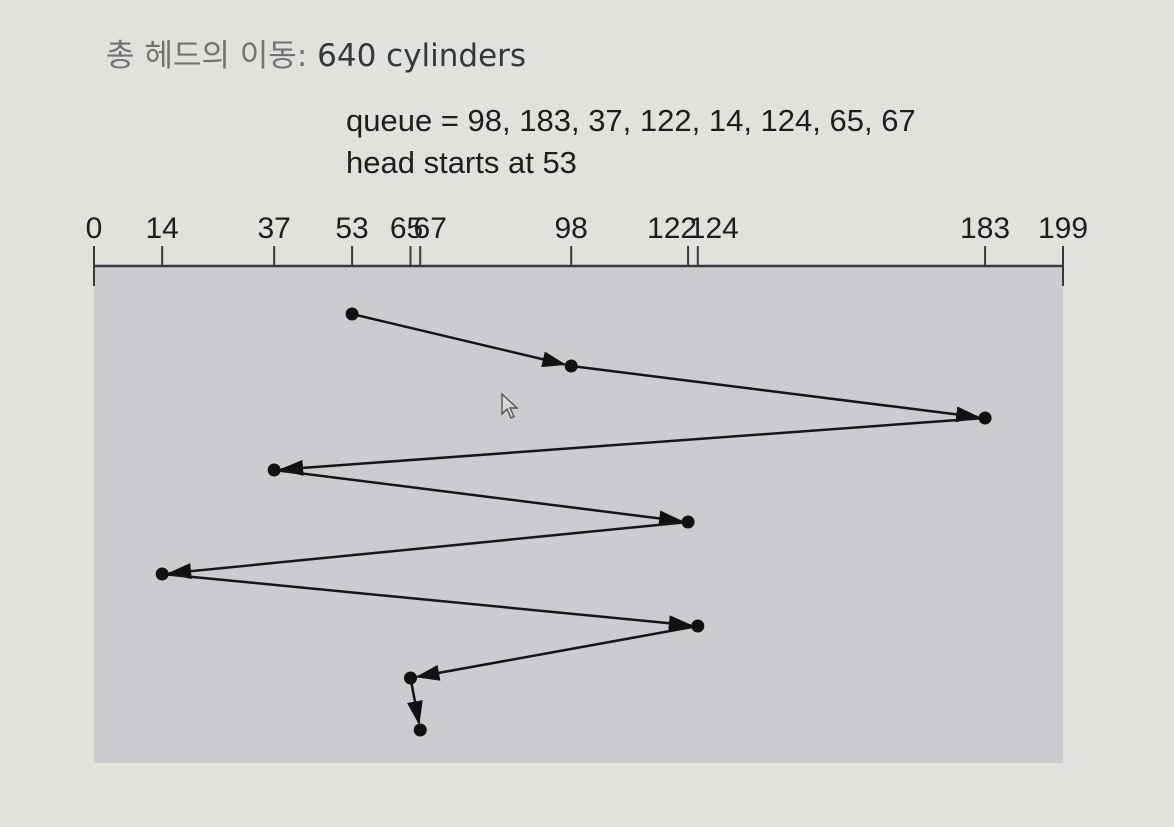 The image size is (1174, 827). Describe the element at coordinates (714, 228) in the screenshot. I see `axis-tick-label: 124` at that location.